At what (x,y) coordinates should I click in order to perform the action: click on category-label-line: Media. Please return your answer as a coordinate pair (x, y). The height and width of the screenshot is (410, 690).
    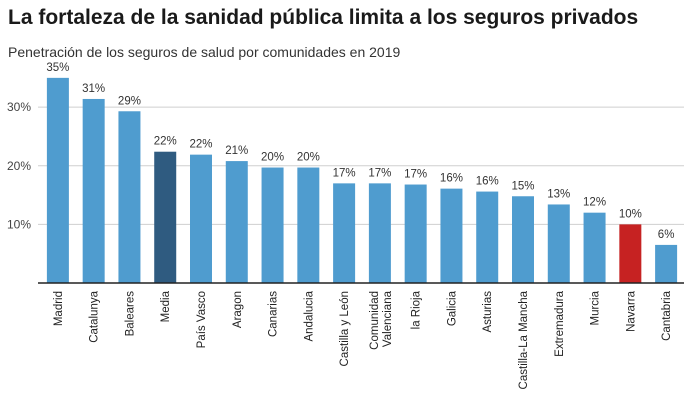
    Looking at the image, I should click on (166, 306).